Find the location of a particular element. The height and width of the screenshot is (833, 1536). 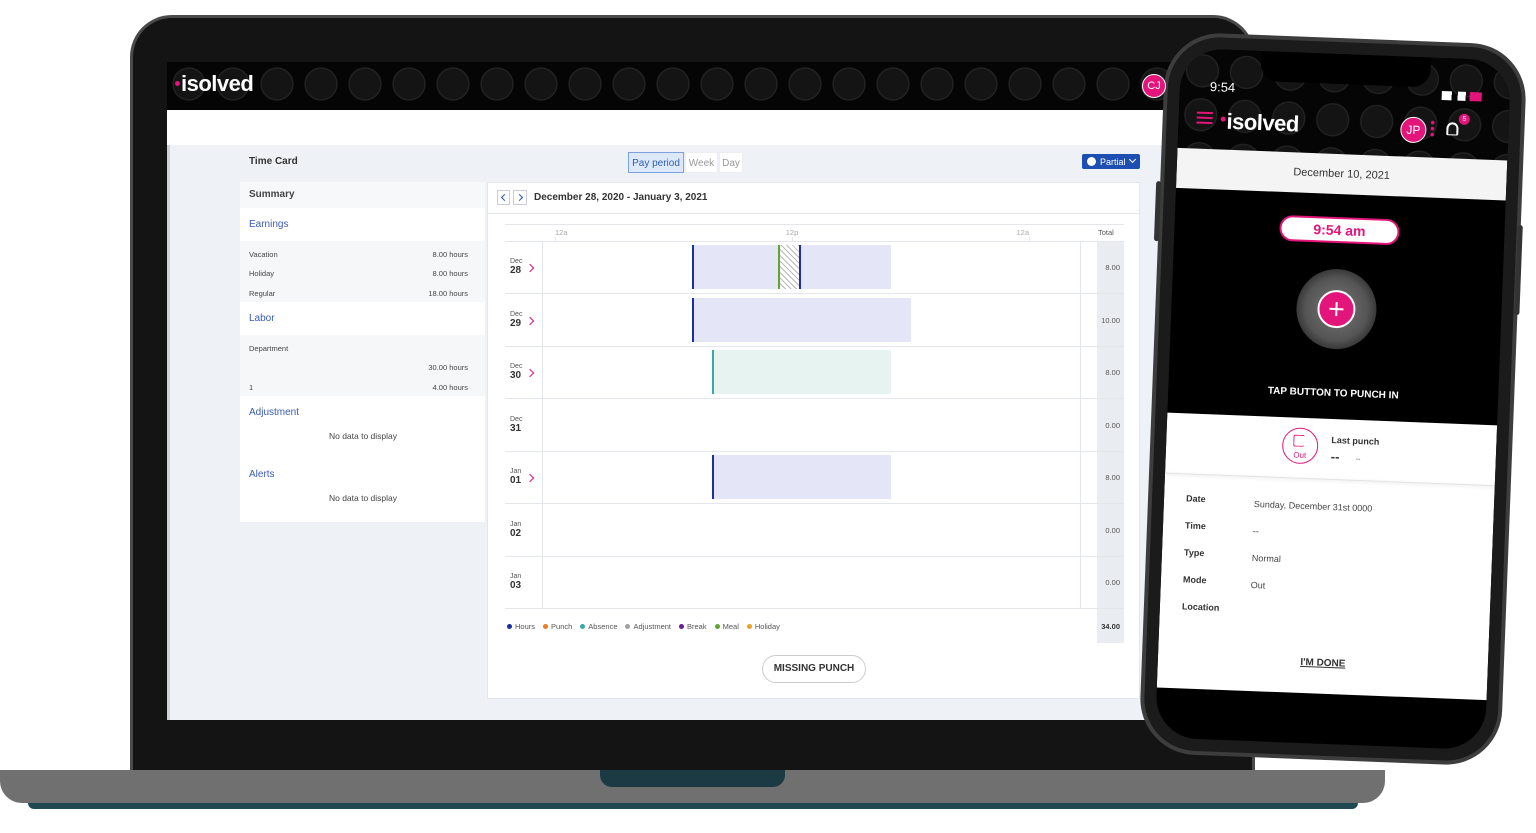

row-value: 8.00 hours is located at coordinates (450, 254).